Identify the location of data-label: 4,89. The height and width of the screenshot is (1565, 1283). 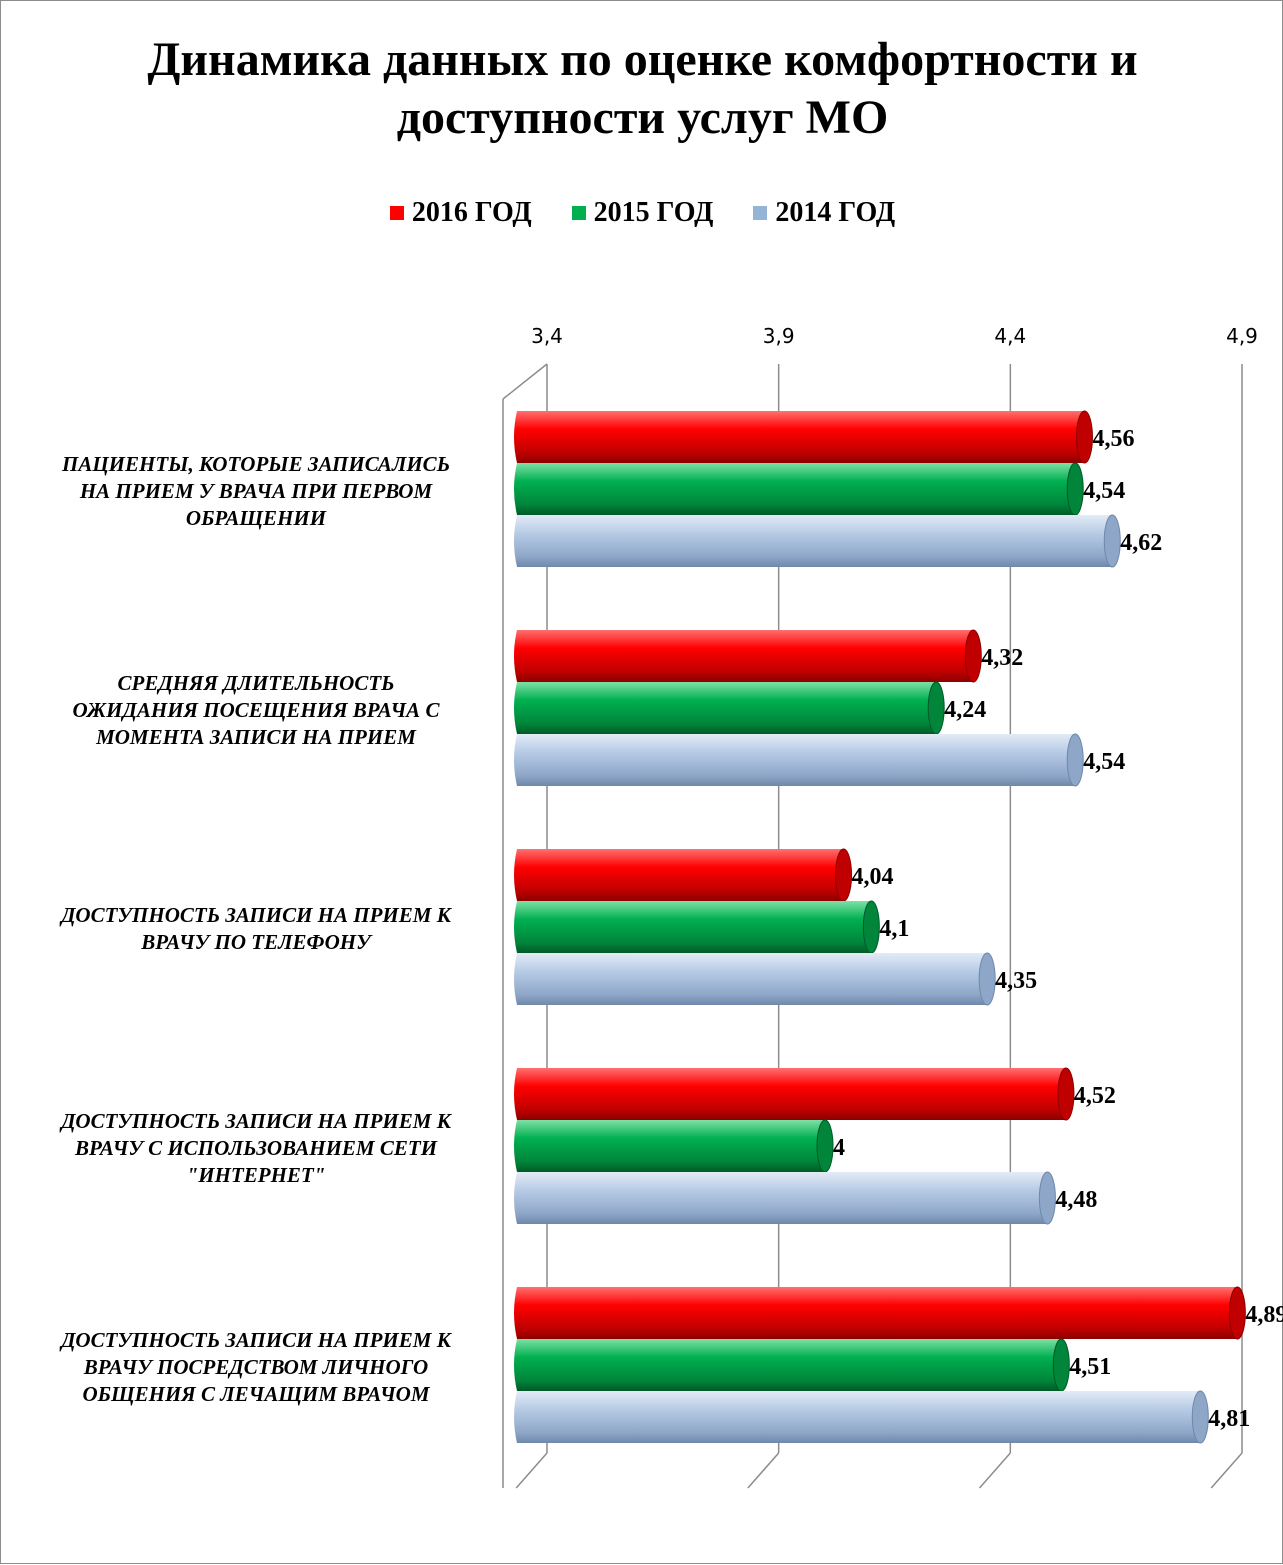
(1264, 1315).